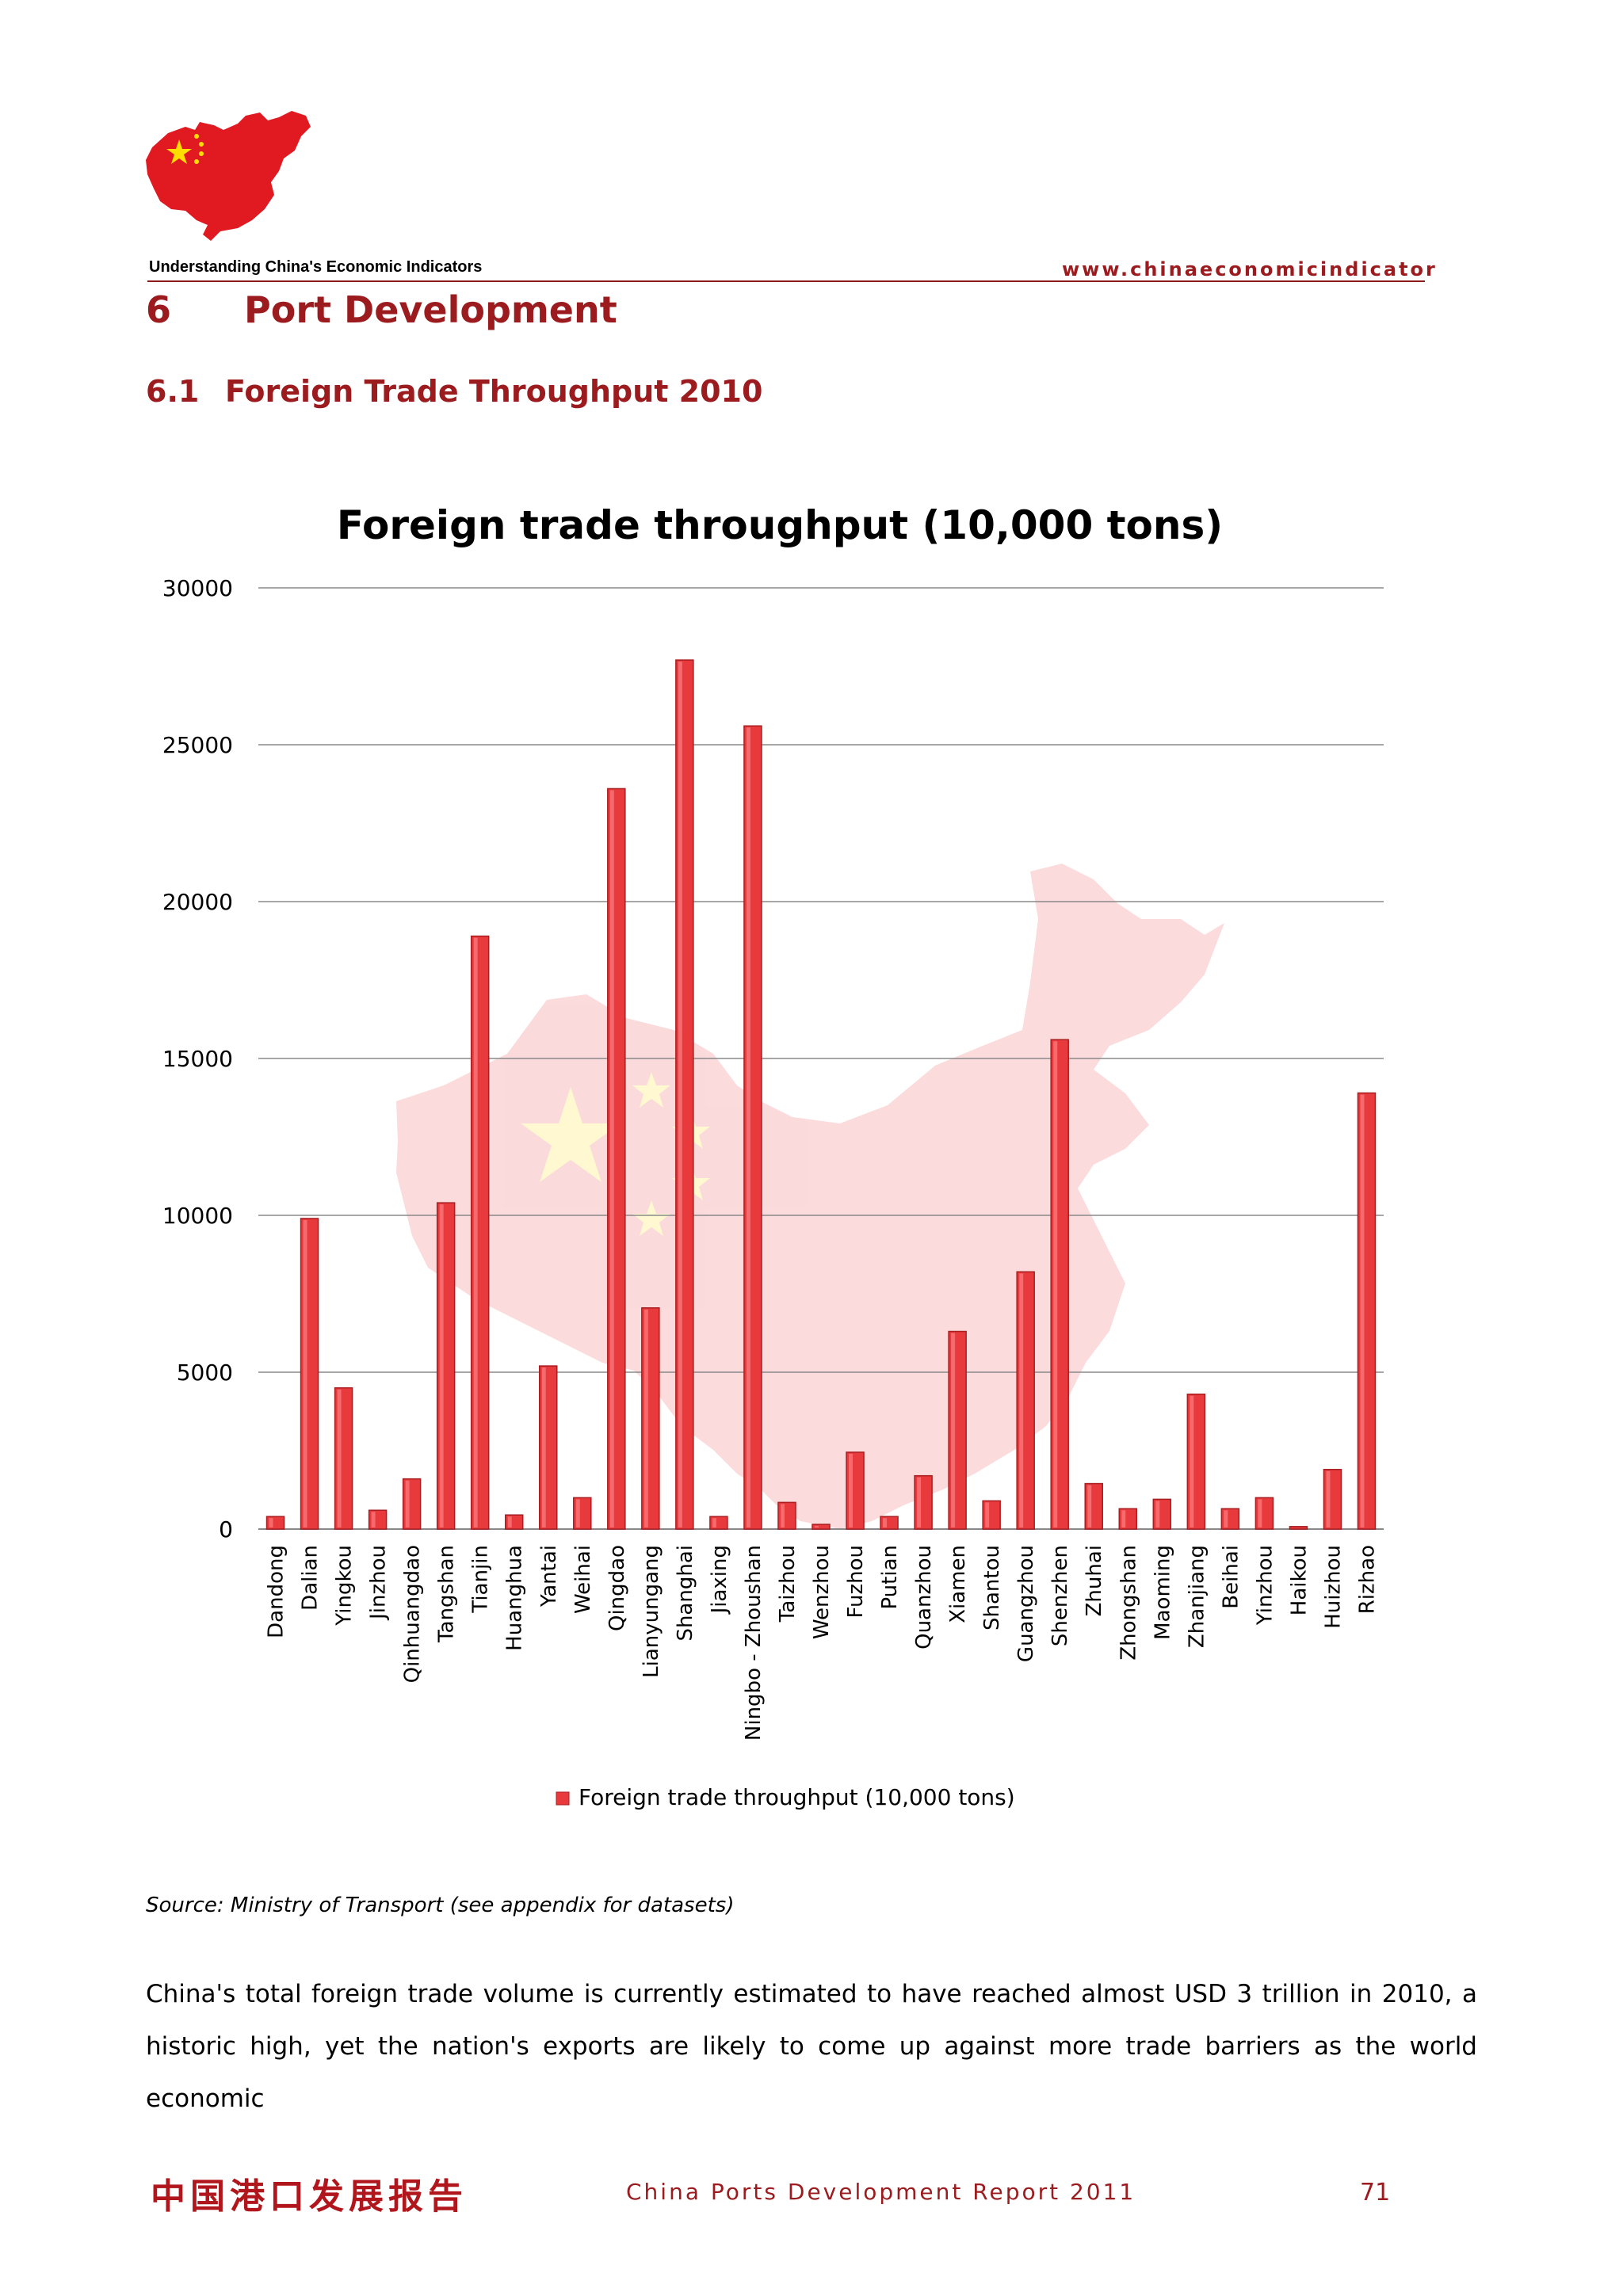  I want to click on section-title: Port Development, so click(431, 309).